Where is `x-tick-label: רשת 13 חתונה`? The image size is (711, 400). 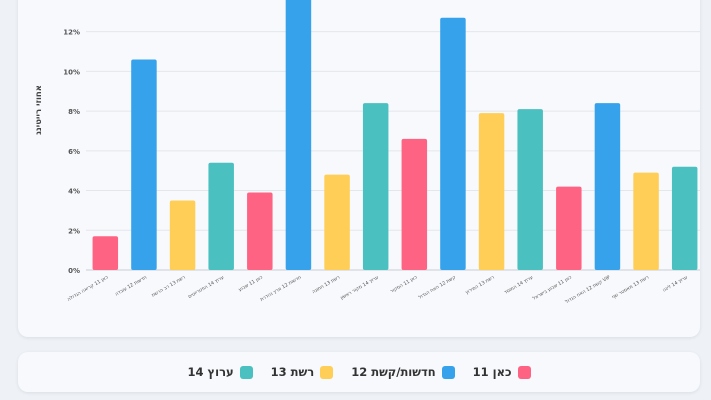
x-tick-label: רשת 13 חתונה is located at coordinates (326, 284).